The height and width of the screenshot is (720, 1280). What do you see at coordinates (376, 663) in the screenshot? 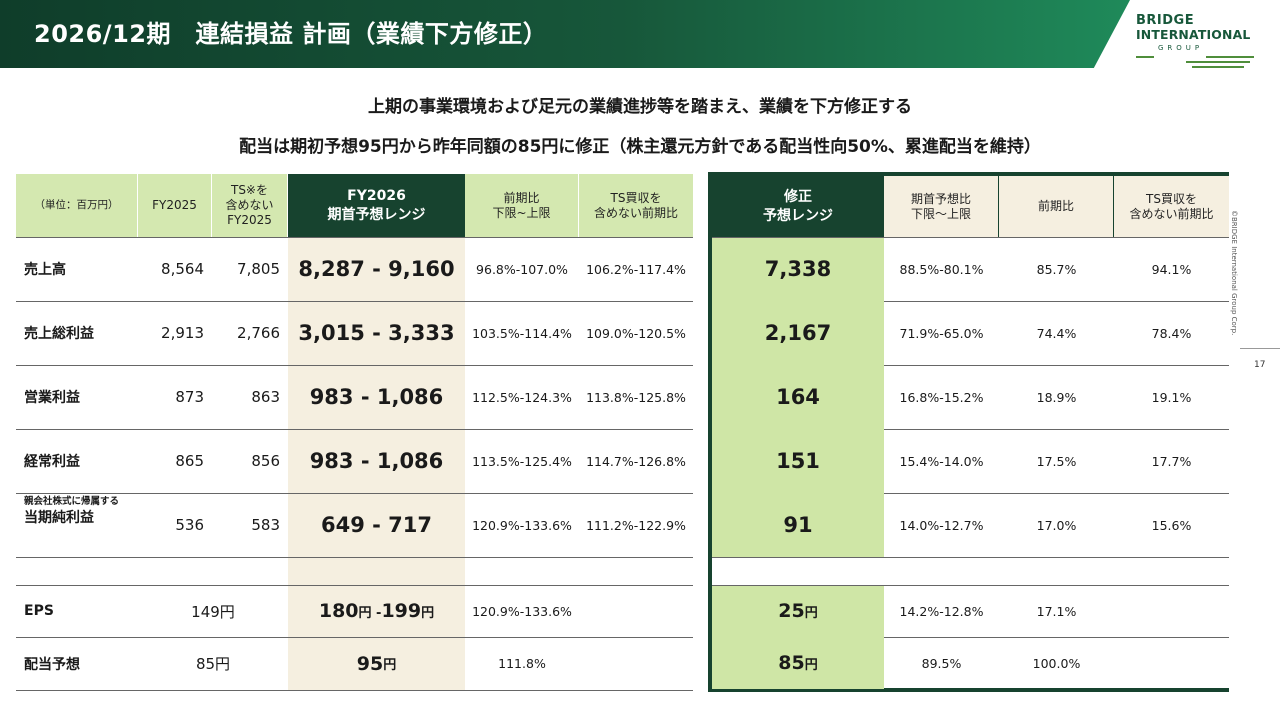
I see `div-plan-value: 95 円` at bounding box center [376, 663].